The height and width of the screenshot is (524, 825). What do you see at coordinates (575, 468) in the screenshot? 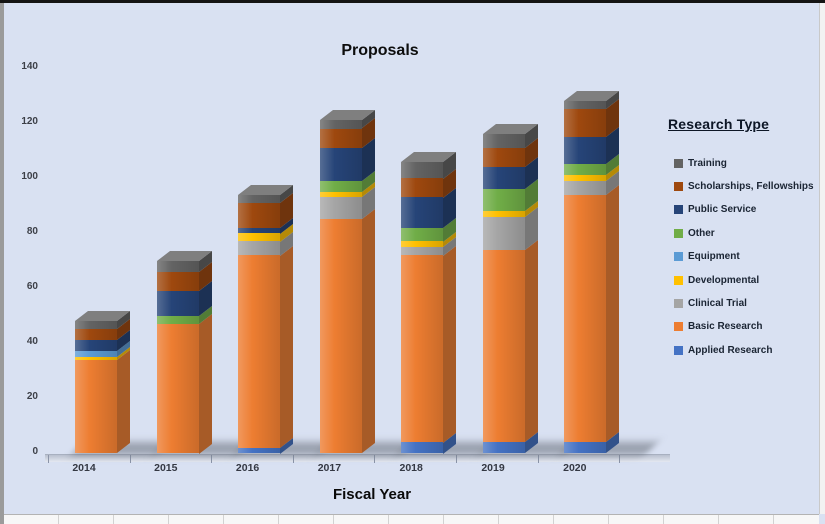
I see `x-tick-label: 2020` at bounding box center [575, 468].